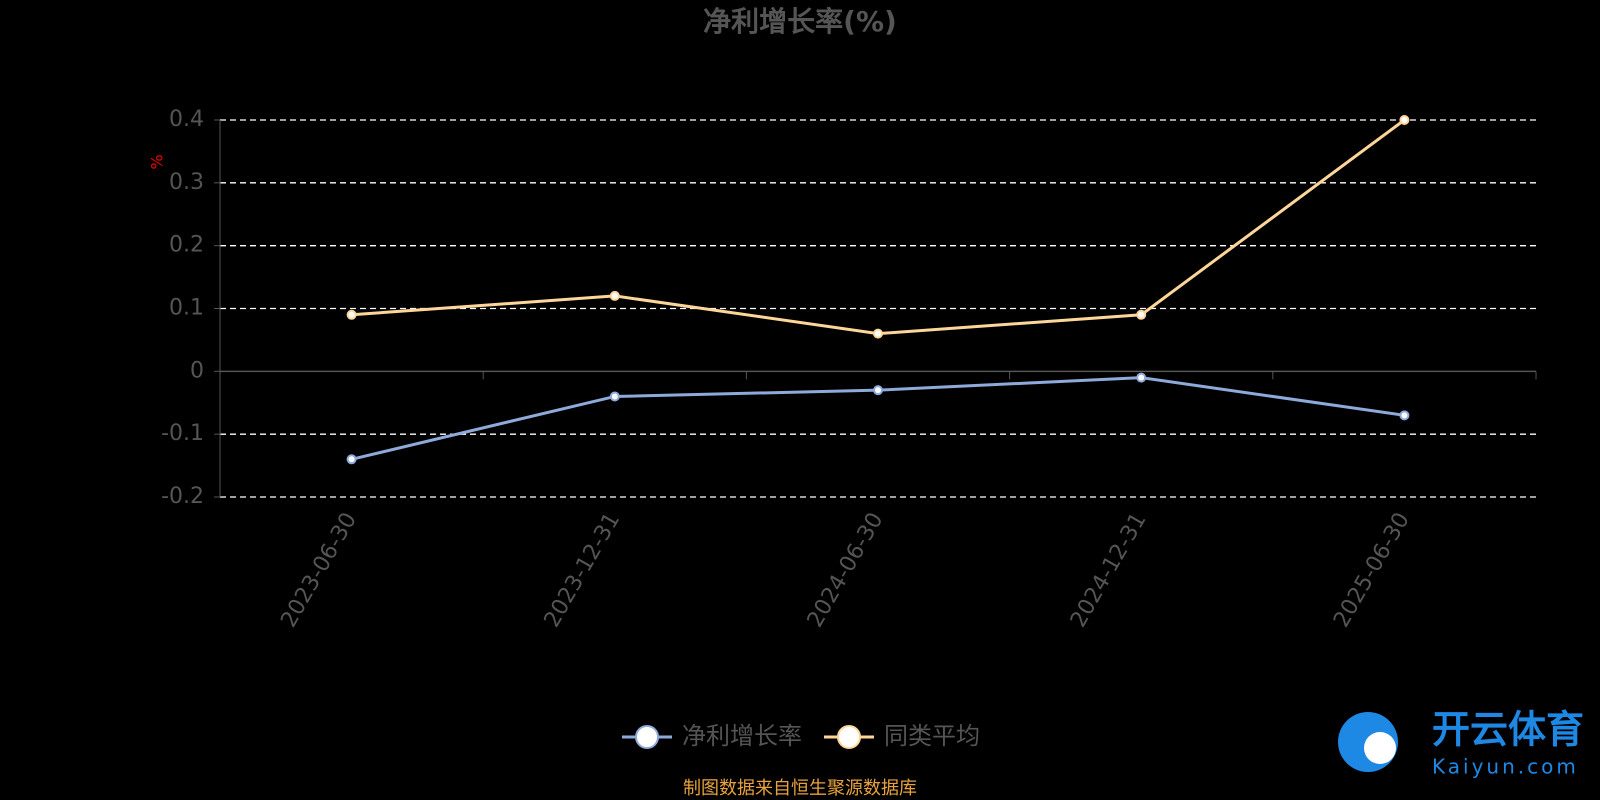  I want to click on y-tick-label: -0.2, so click(182, 496).